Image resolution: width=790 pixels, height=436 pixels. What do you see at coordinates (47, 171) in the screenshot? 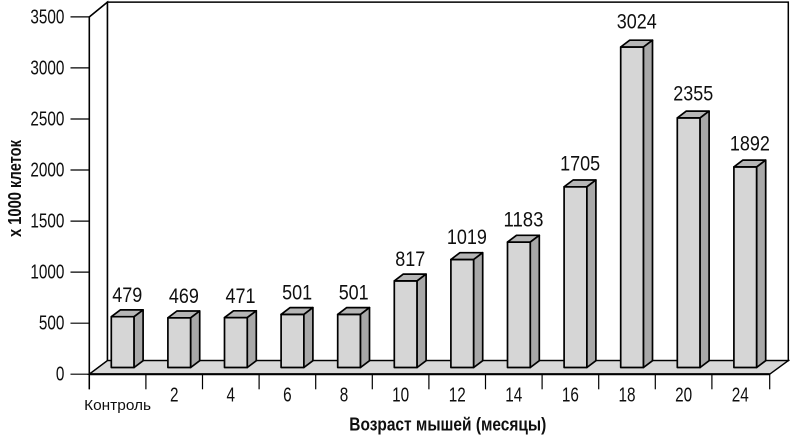
I see `svg-text: 2000` at bounding box center [47, 171].